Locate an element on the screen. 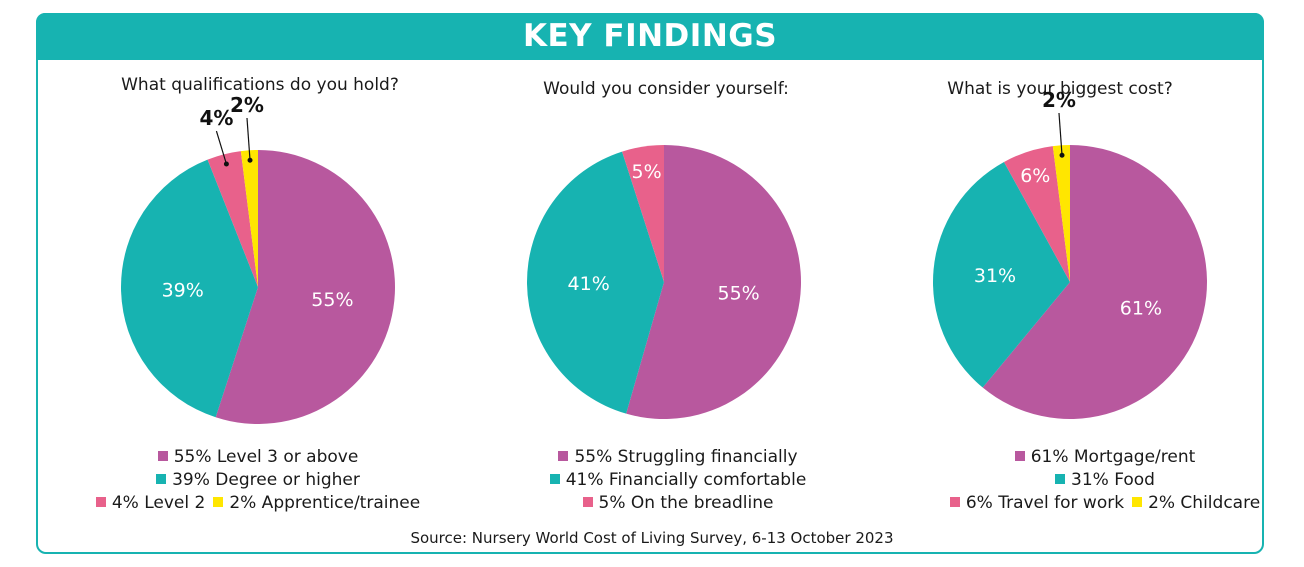 This screenshot has width=1304, height=567. legend-item: 4% Level 2 is located at coordinates (150, 503).